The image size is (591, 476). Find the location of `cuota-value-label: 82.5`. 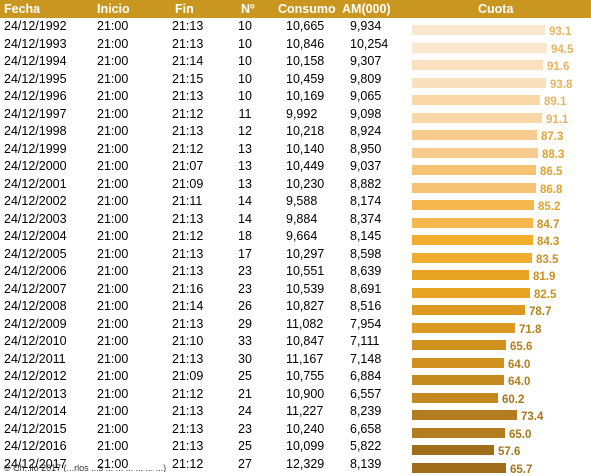

cuota-value-label: 82.5 is located at coordinates (545, 294).